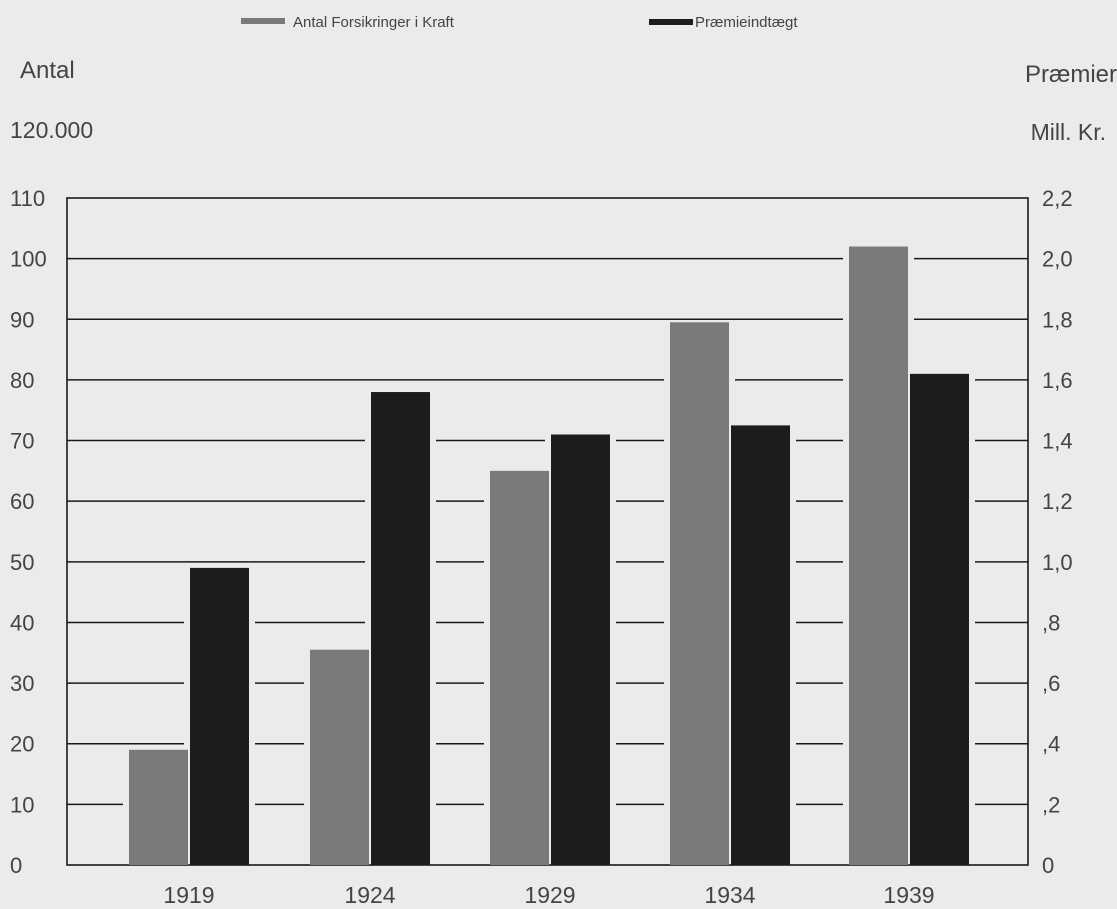 The height and width of the screenshot is (909, 1117). What do you see at coordinates (1051, 683) in the screenshot?
I see `right-tick-label: ,6` at bounding box center [1051, 683].